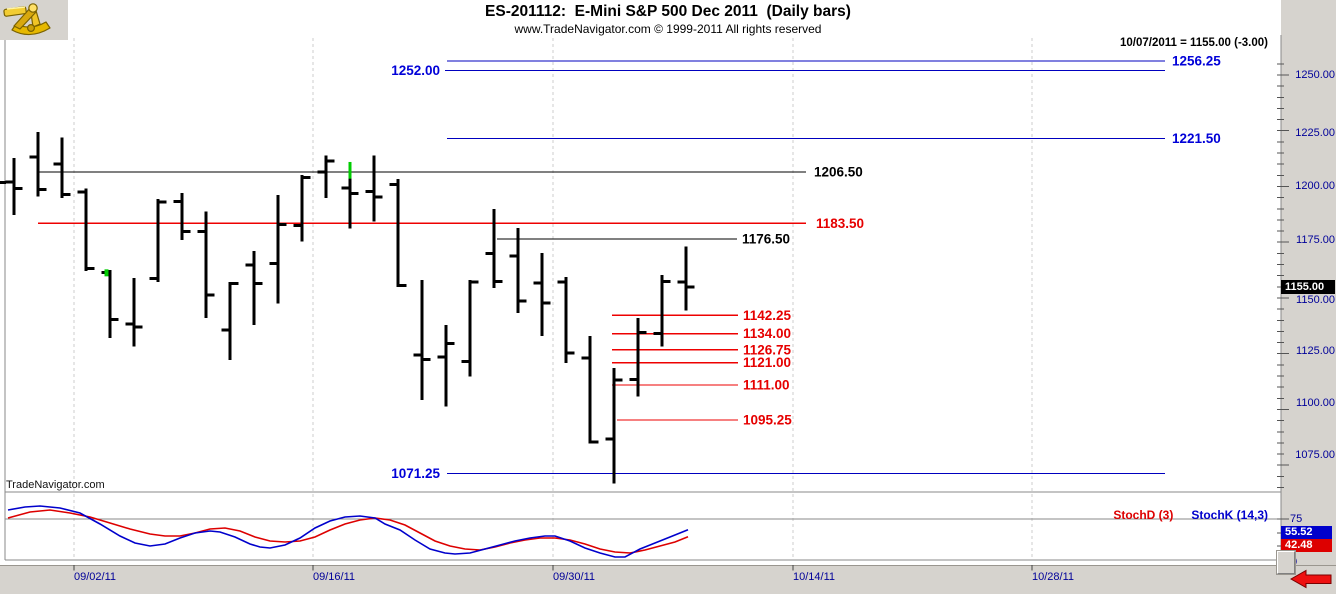 The image size is (1336, 594). I want to click on level-label-1176.50: 1176.50, so click(766, 238).